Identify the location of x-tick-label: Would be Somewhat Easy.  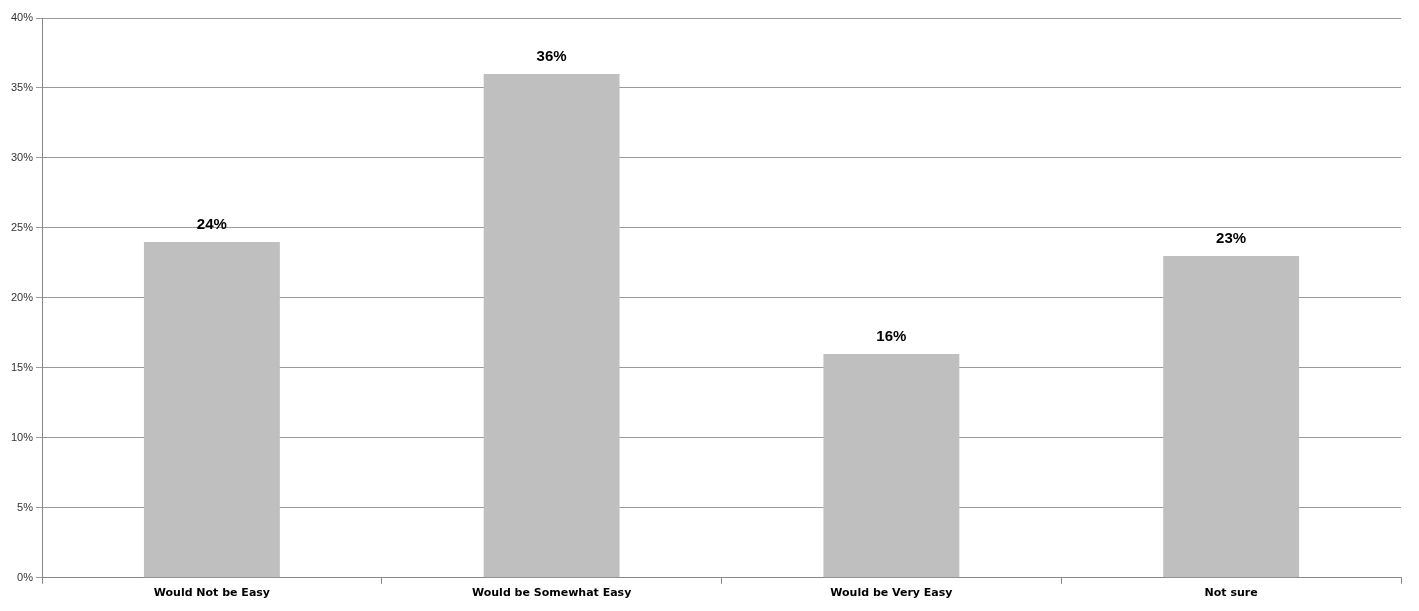
(551, 593).